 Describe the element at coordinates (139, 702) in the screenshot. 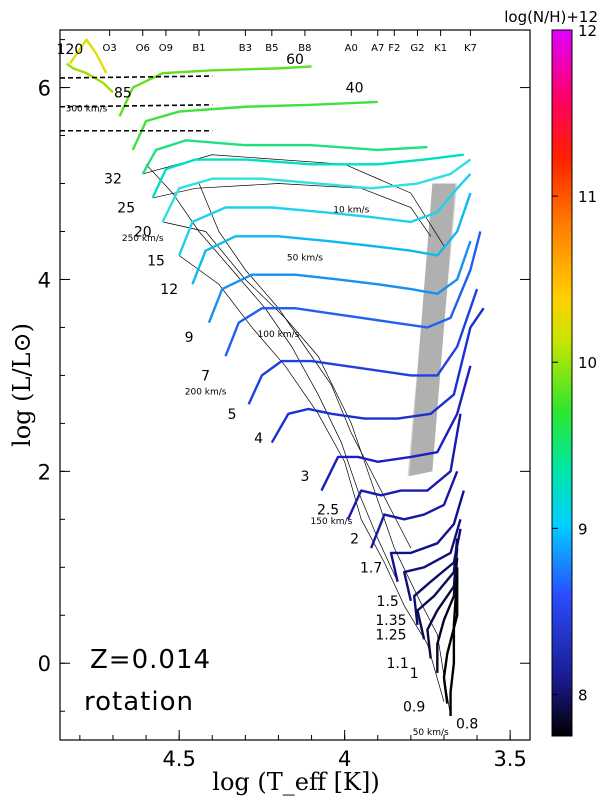

I see `annotation-rotation: rotation` at that location.